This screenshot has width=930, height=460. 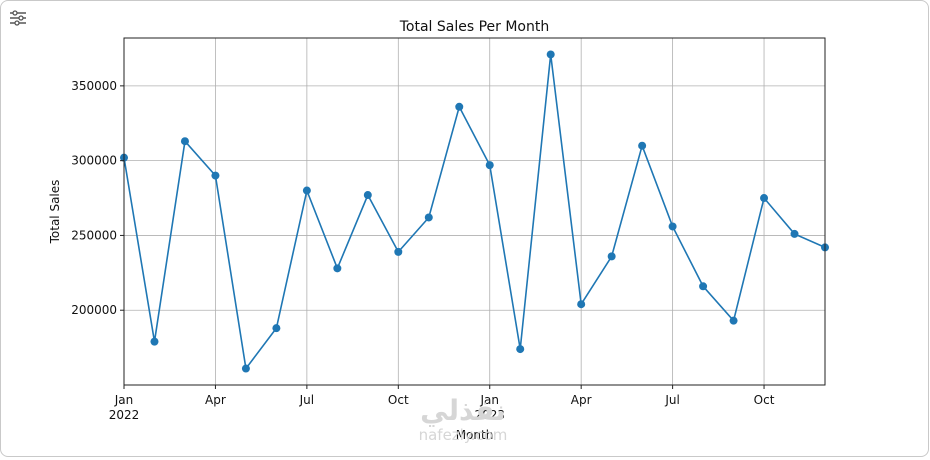 What do you see at coordinates (94, 86) in the screenshot?
I see `y-tick-label: 350000` at bounding box center [94, 86].